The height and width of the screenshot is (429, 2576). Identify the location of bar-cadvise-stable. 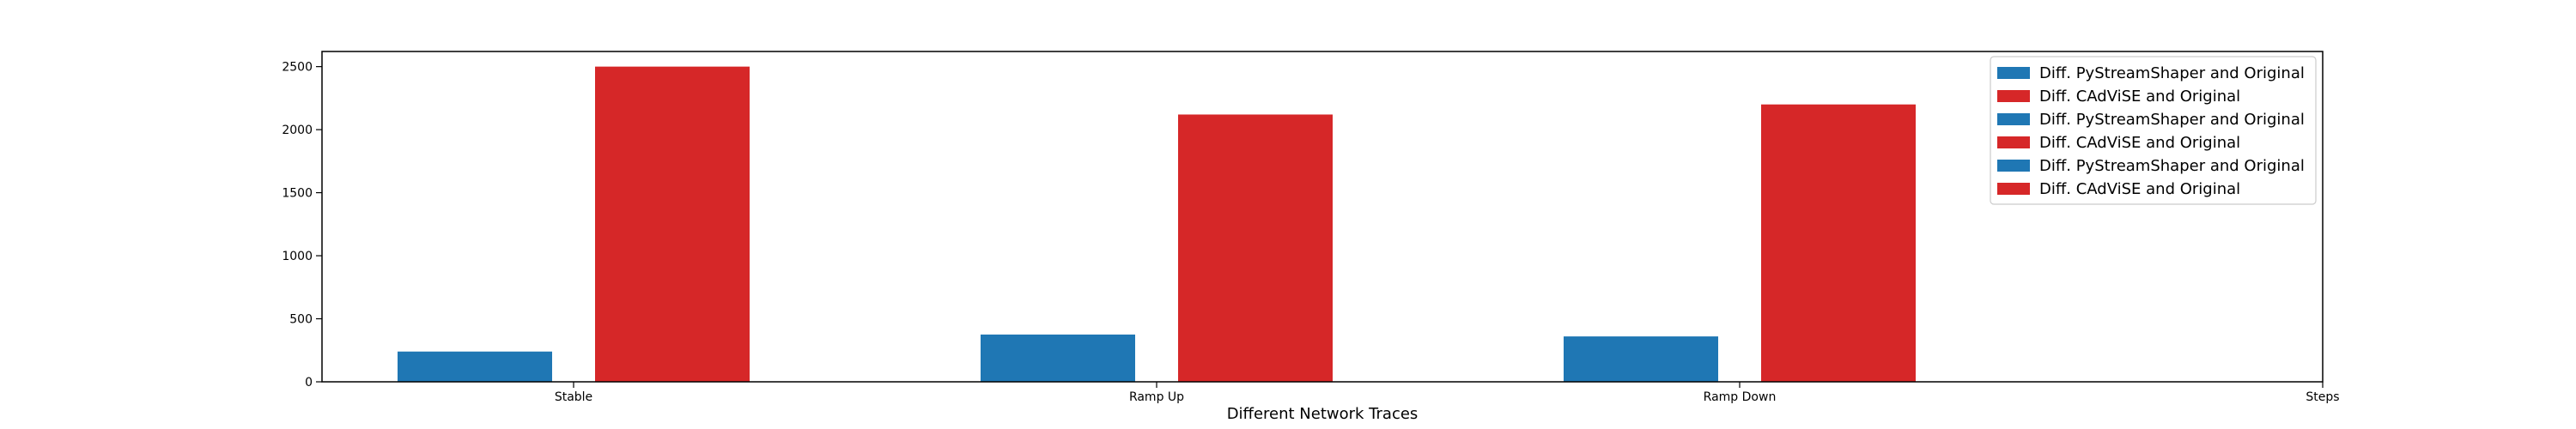
(673, 224).